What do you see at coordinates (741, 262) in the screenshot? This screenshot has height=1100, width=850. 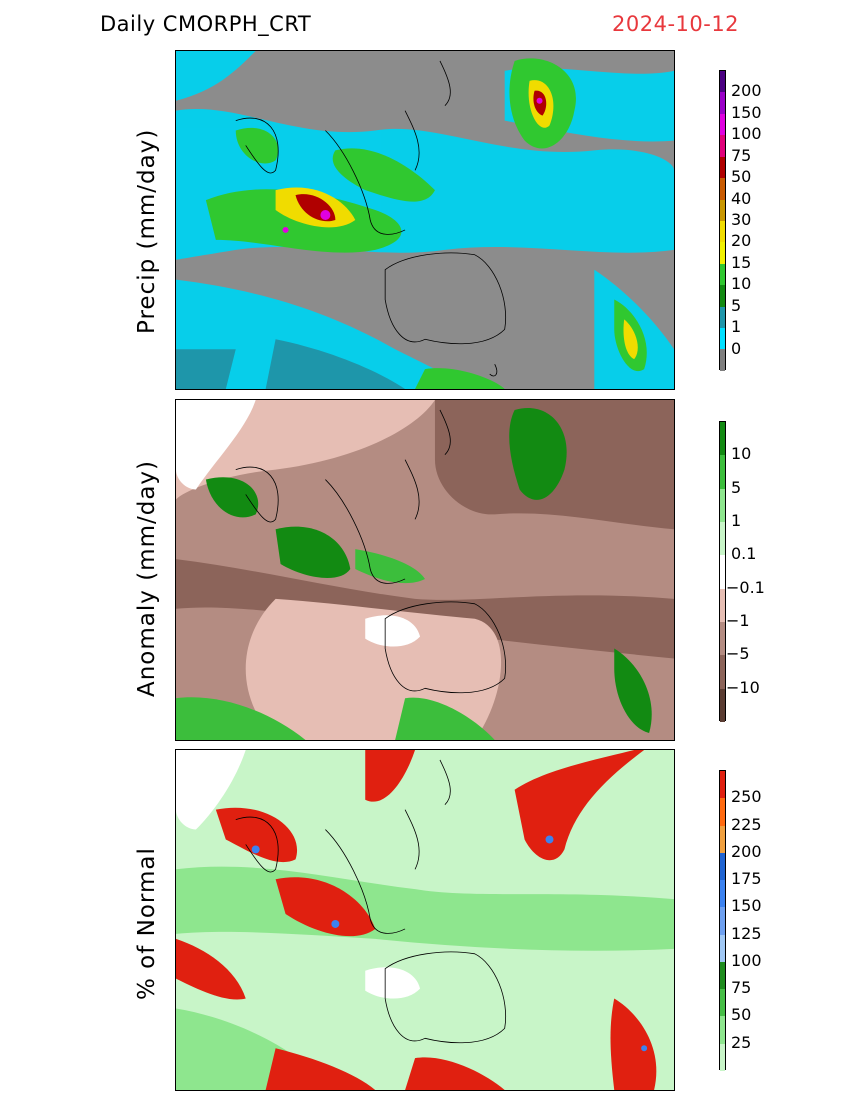 I see `colorbar-tick-label: 15` at bounding box center [741, 262].